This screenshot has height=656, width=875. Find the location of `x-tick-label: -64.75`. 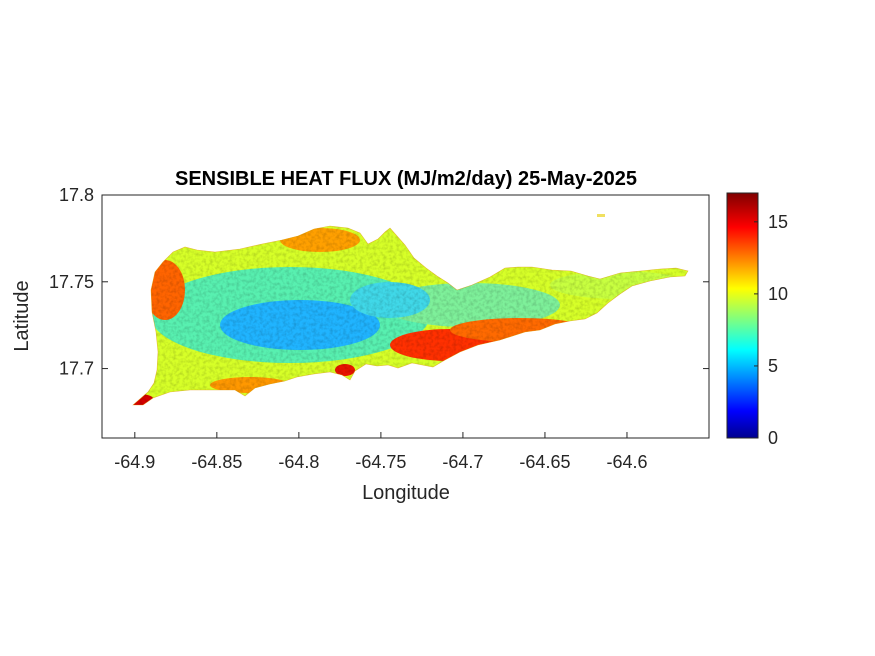

x-tick-label: -64.75 is located at coordinates (380, 462).